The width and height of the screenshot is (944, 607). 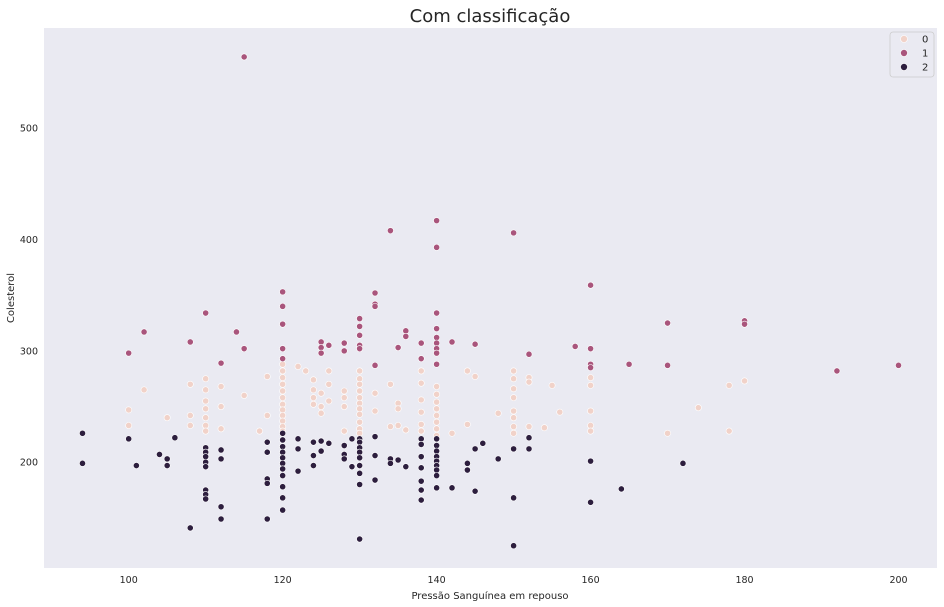 What do you see at coordinates (437, 580) in the screenshot?
I see `x-tick-label: 140` at bounding box center [437, 580].